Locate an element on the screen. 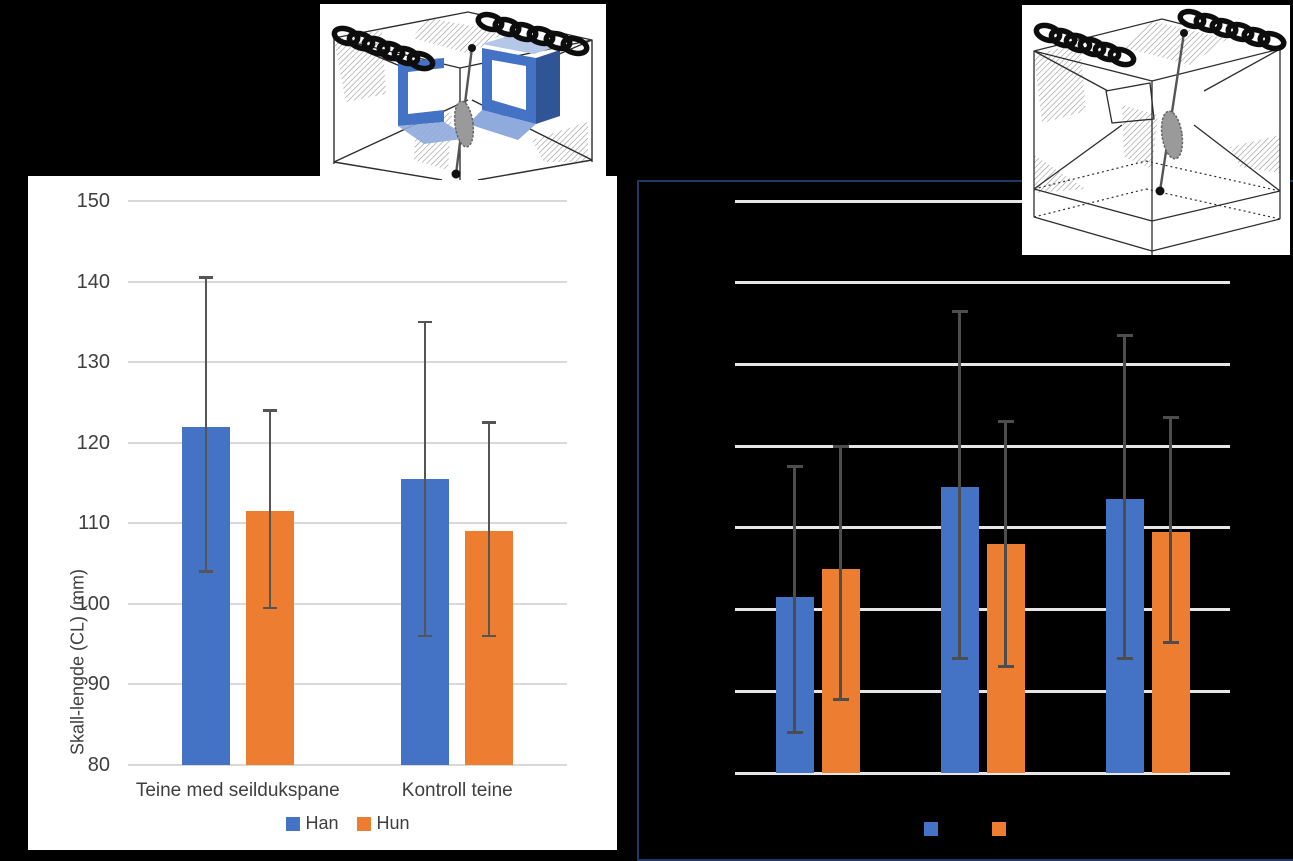 The width and height of the screenshot is (1293, 861). y-tick-label: 120 is located at coordinates (93, 442).